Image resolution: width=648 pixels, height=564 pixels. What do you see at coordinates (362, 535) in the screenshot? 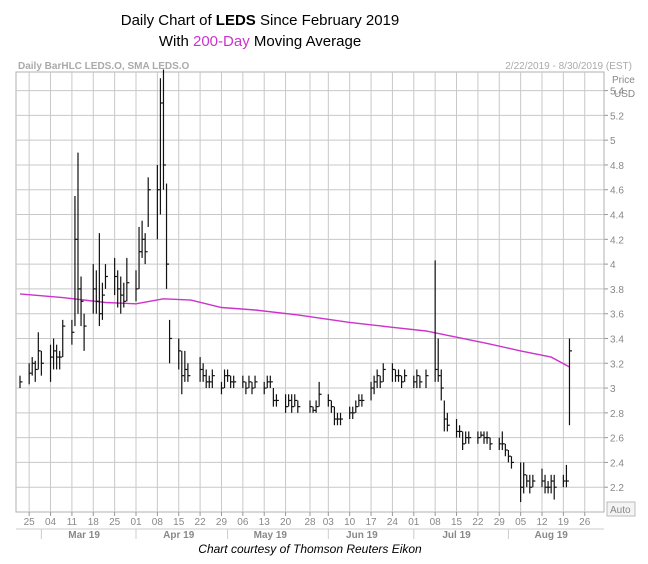
I see `month-label: Jun 19` at bounding box center [362, 535].